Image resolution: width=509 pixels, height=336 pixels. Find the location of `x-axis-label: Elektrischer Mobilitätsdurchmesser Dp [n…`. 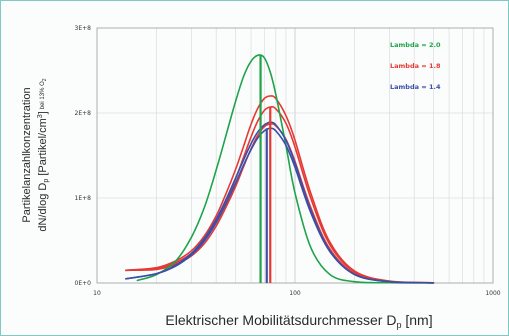

x-axis-label: Elektrischer Mobilitätsdurchmesser Dp [n… is located at coordinates (298, 321).